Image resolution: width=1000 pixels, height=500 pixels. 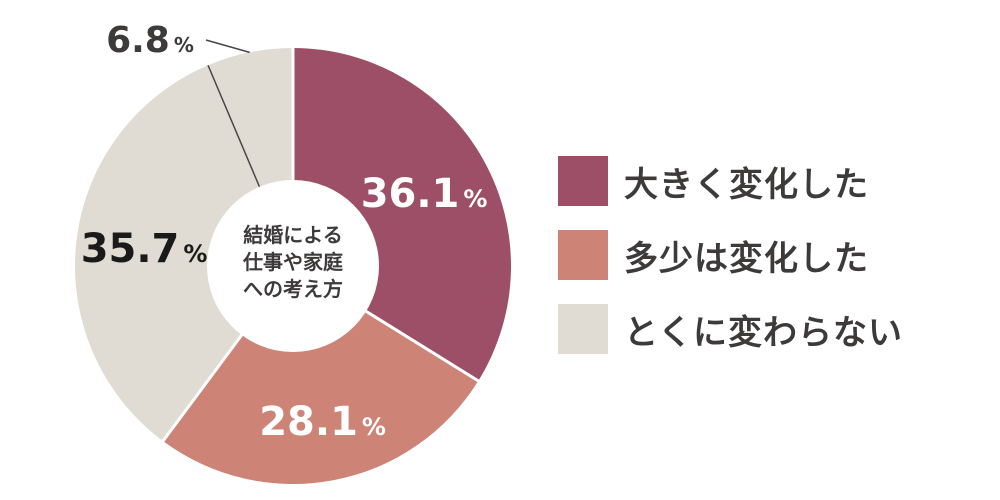 What do you see at coordinates (292, 262) in the screenshot?
I see `center-label-line-1: 仕事や家庭` at bounding box center [292, 262].